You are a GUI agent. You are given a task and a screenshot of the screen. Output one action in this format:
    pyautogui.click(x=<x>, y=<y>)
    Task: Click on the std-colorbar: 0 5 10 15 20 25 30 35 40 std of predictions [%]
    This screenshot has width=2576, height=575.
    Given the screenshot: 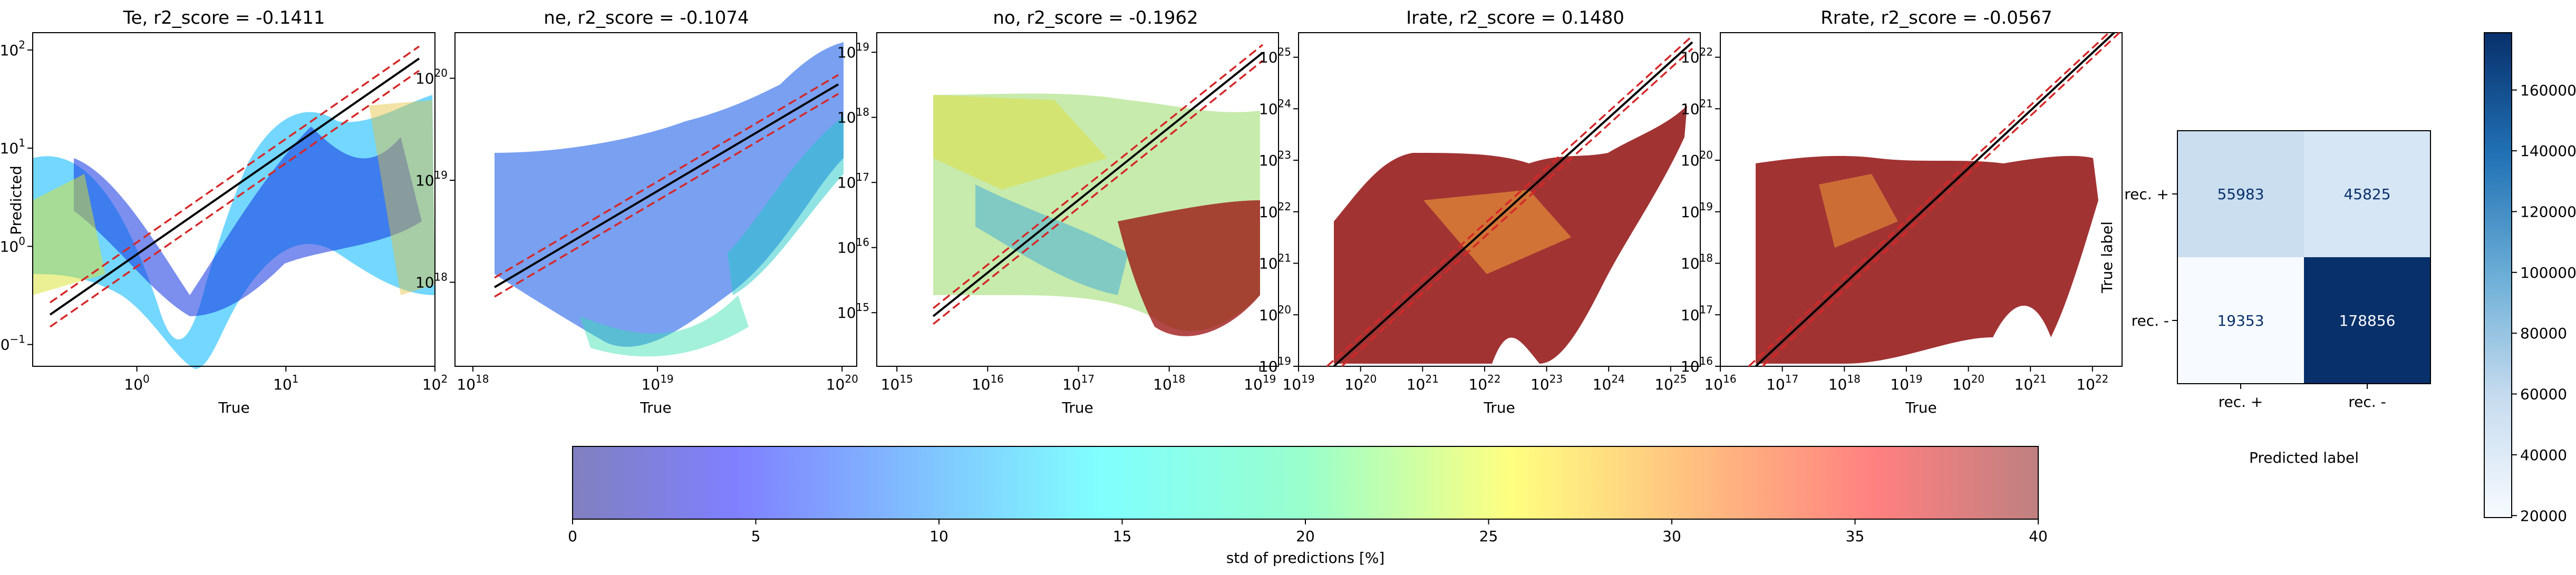 What is the action you would take?
    pyautogui.click(x=1308, y=507)
    